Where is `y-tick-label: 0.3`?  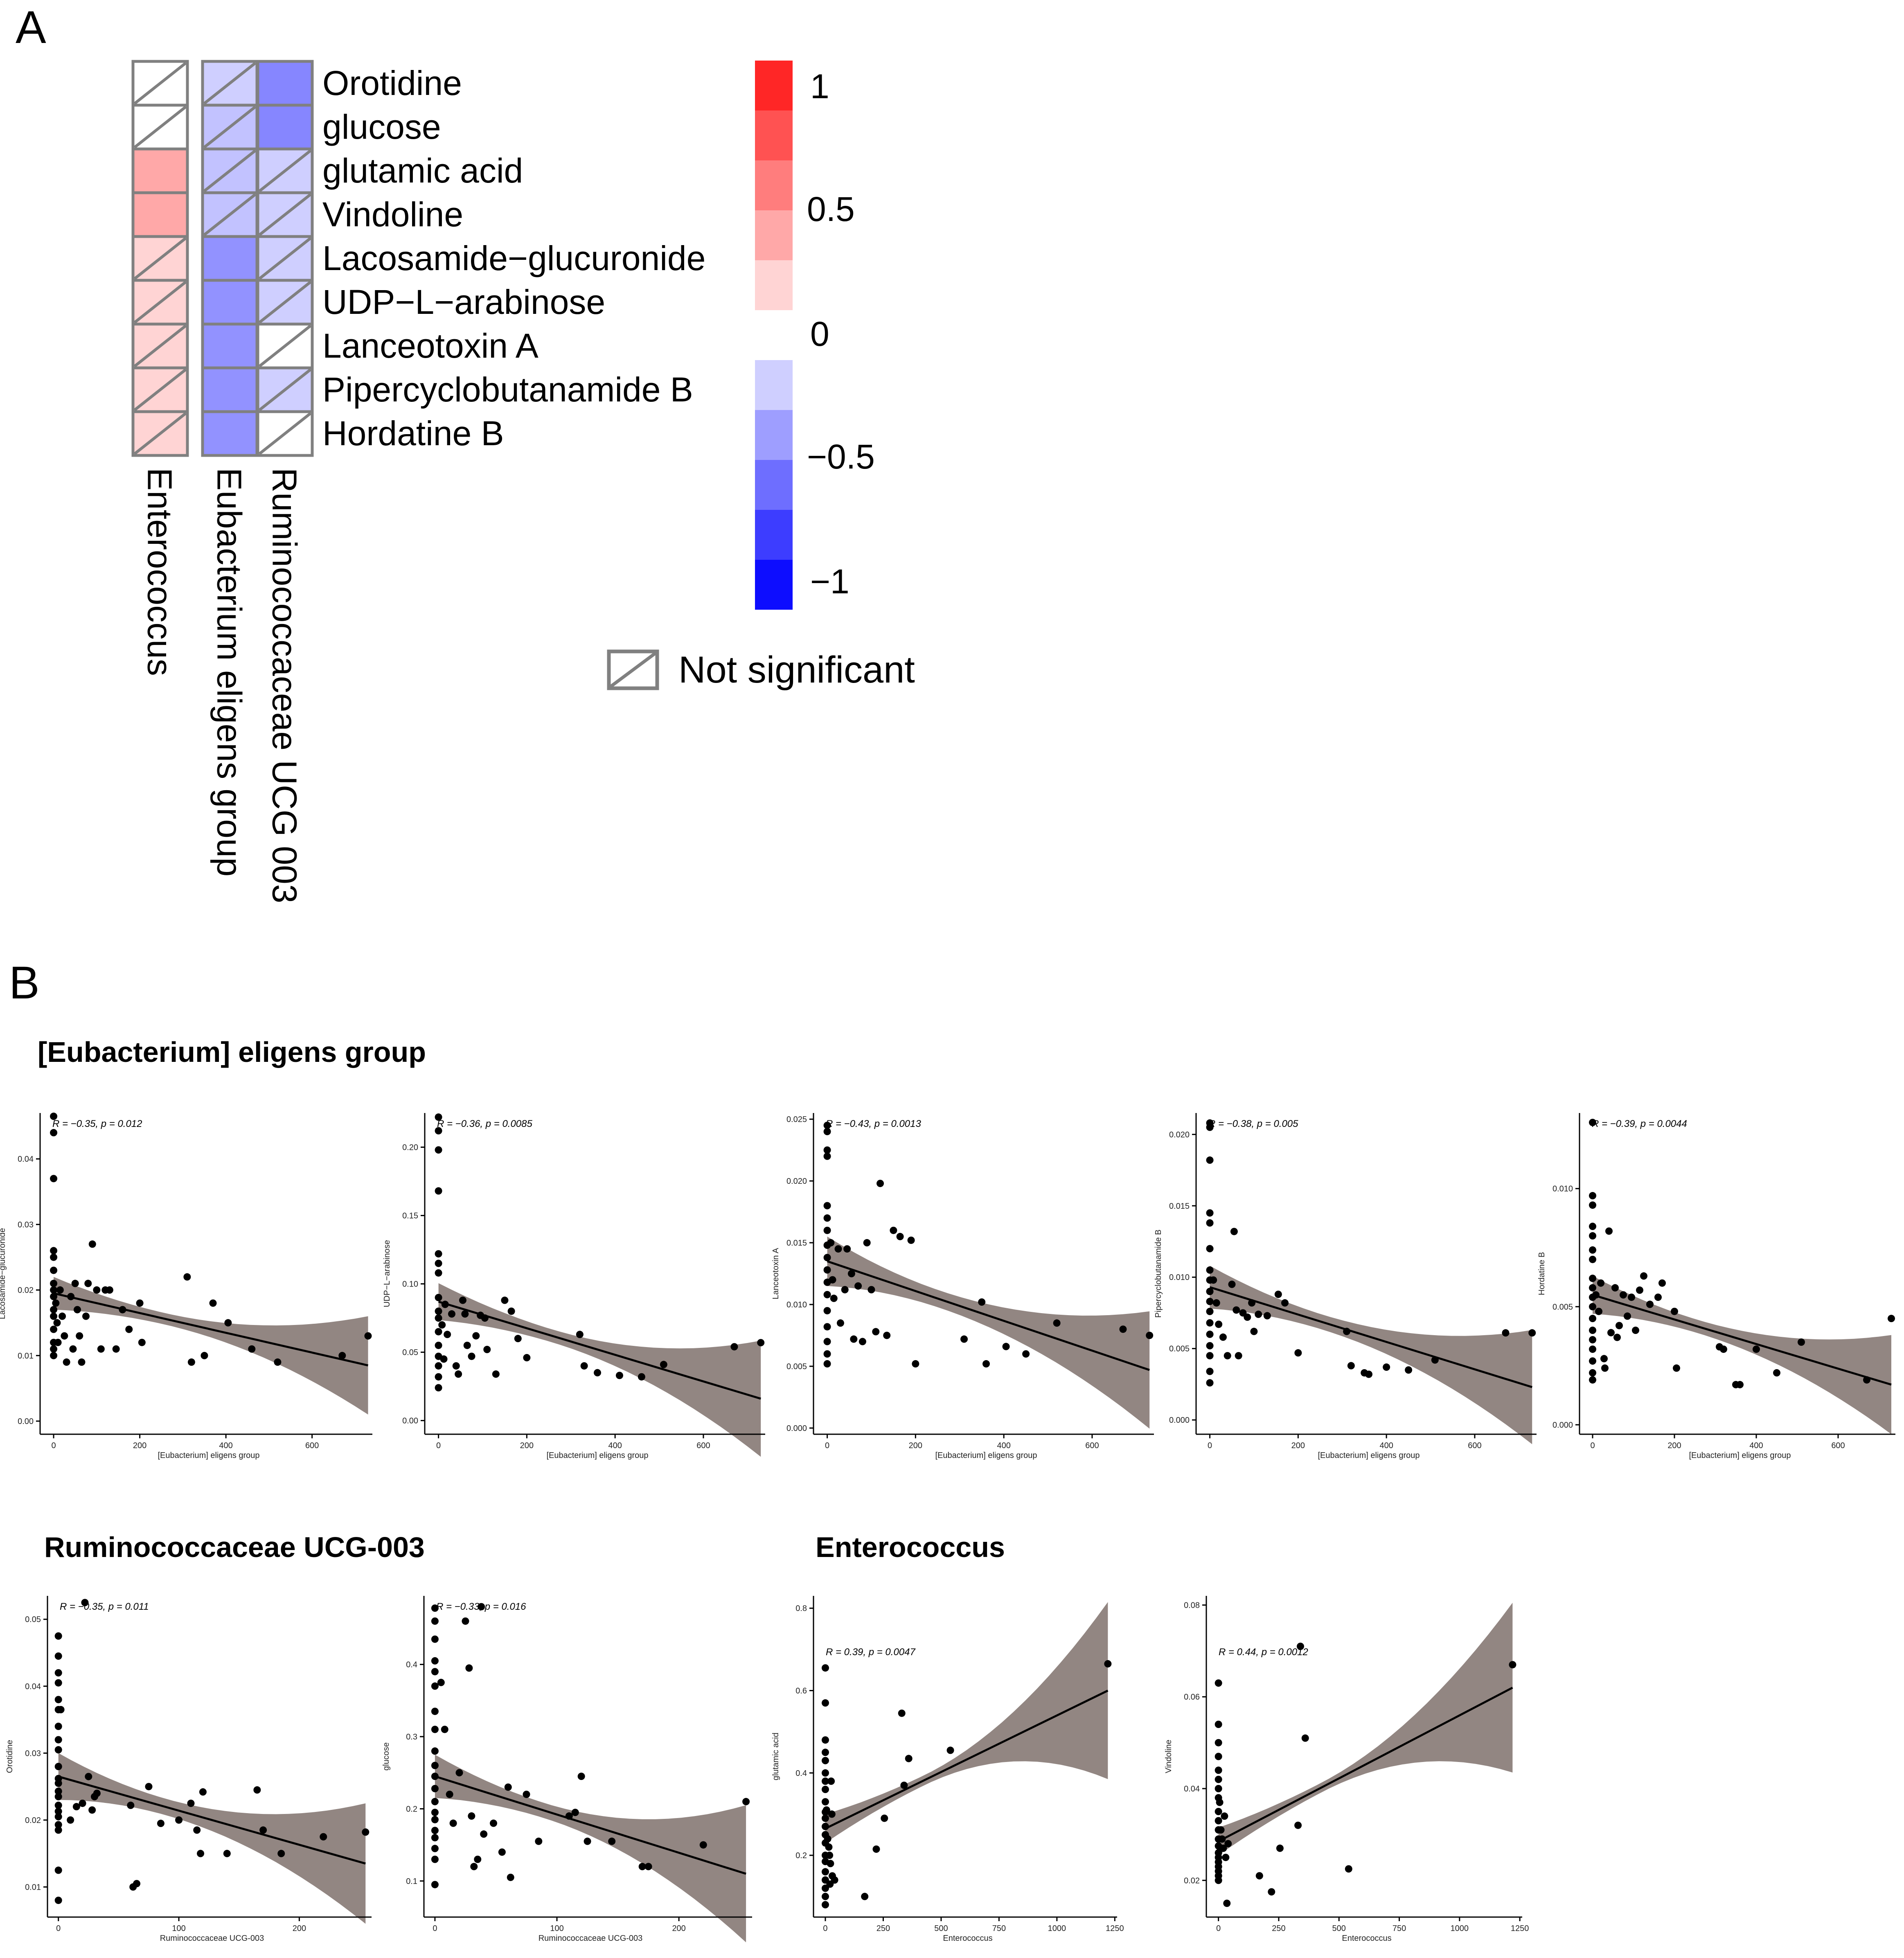
y-tick-label: 0.3 is located at coordinates (411, 1738).